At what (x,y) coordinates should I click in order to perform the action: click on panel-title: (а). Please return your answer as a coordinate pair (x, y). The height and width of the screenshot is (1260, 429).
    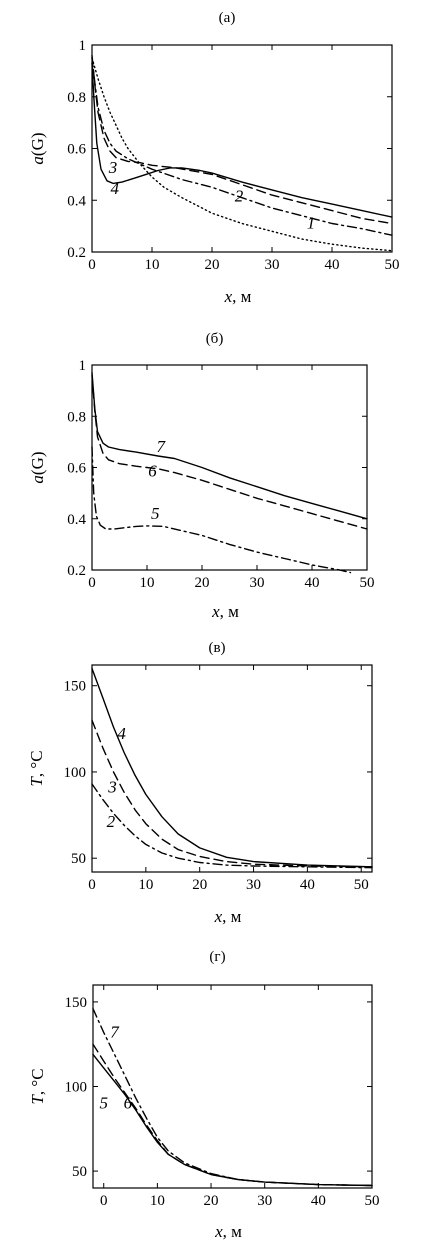
    Looking at the image, I should click on (227, 18).